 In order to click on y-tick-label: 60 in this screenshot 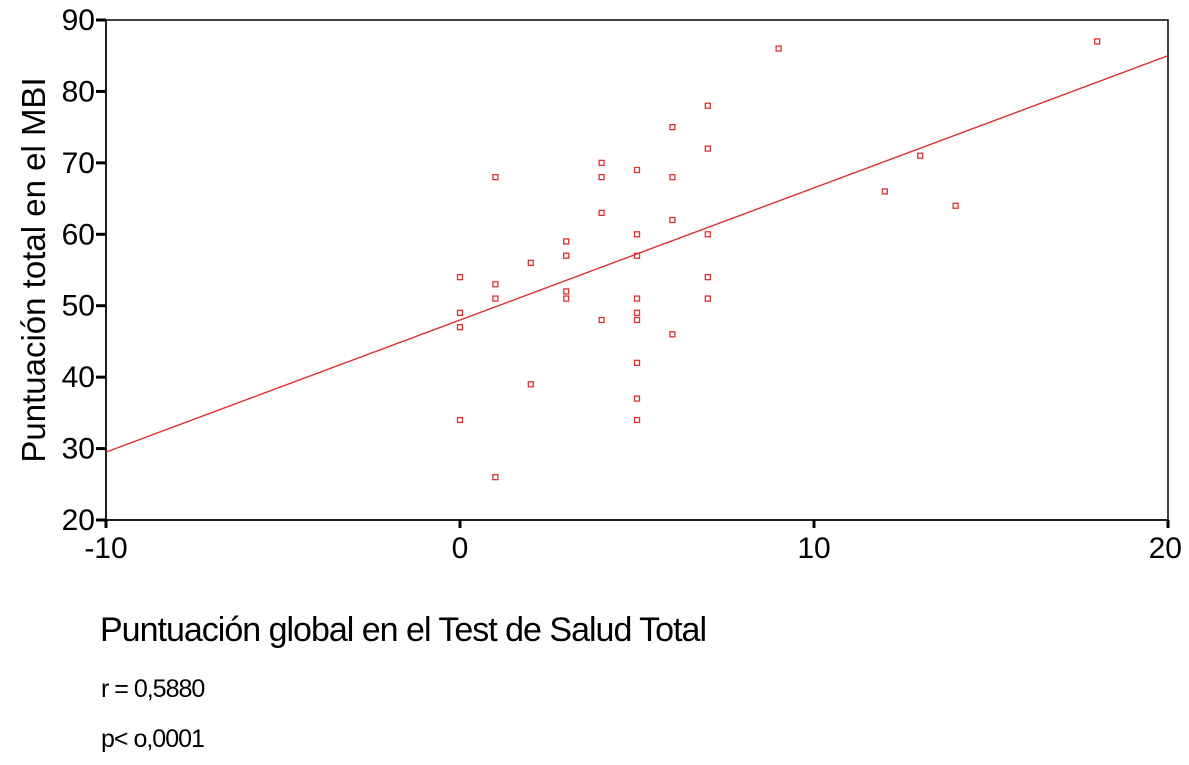, I will do `click(78, 234)`.